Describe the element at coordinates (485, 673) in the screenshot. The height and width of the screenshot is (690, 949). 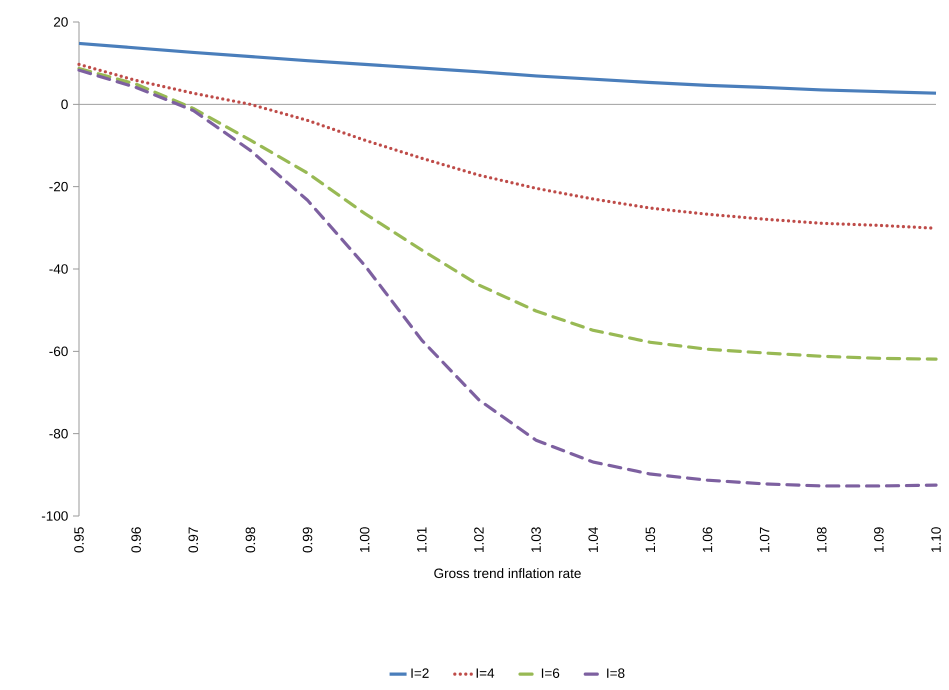
I see `legend-label: I=4` at that location.